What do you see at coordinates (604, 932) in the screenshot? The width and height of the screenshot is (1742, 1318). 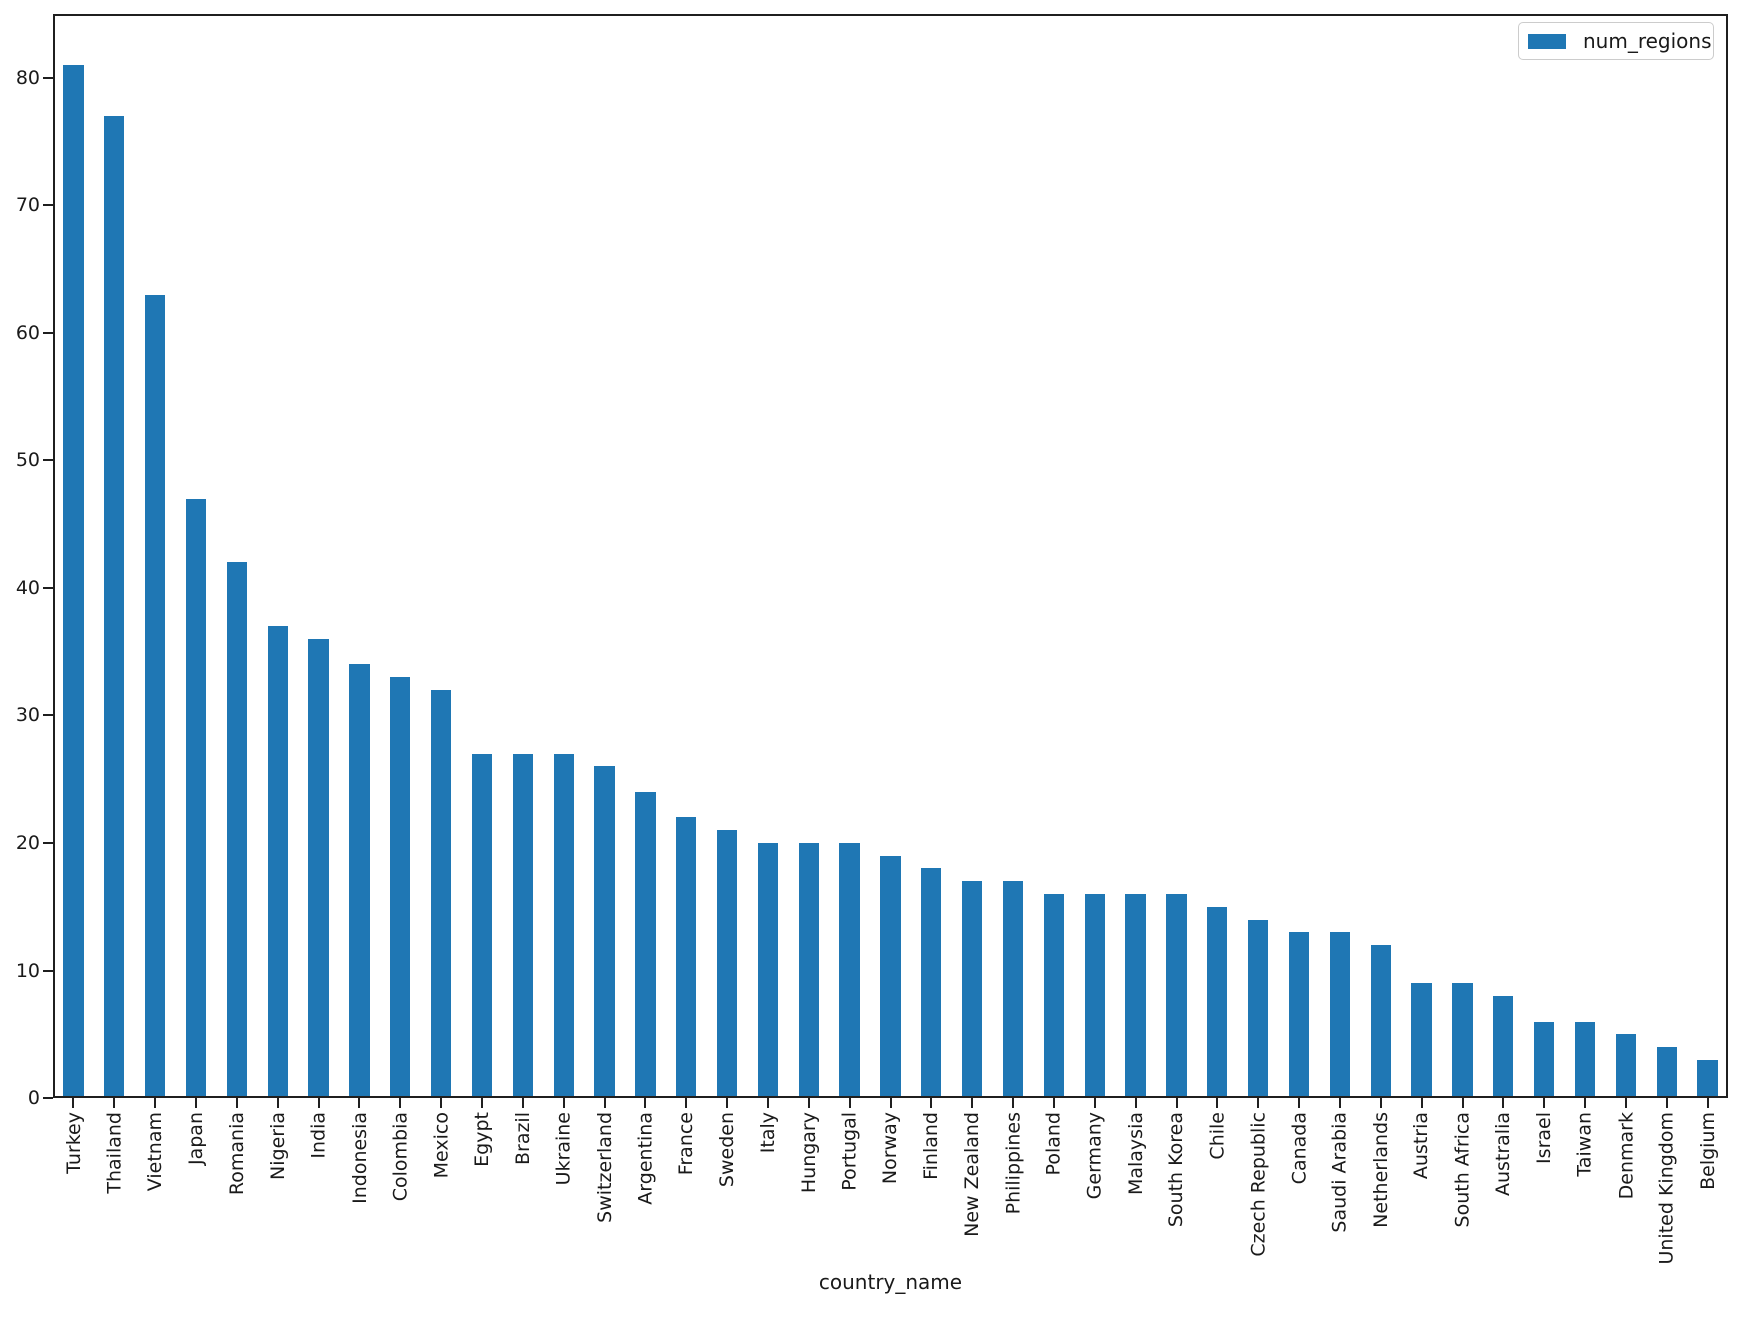 I see `bar-switzerland` at bounding box center [604, 932].